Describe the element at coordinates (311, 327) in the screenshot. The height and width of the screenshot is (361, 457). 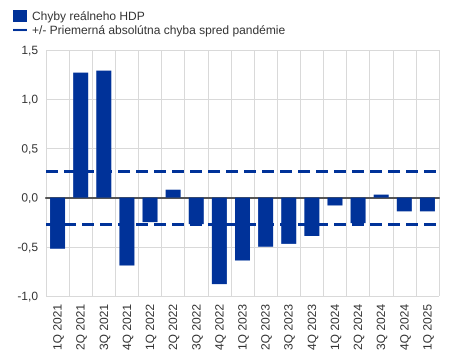
I see `x-tick-label: 4Q 2023` at that location.